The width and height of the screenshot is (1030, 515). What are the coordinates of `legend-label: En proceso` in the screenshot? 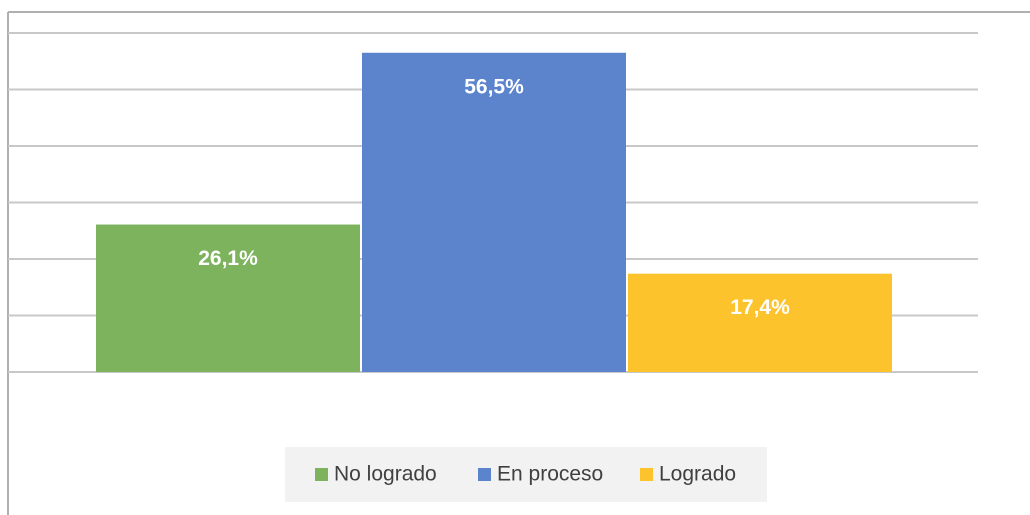 It's located at (550, 474).